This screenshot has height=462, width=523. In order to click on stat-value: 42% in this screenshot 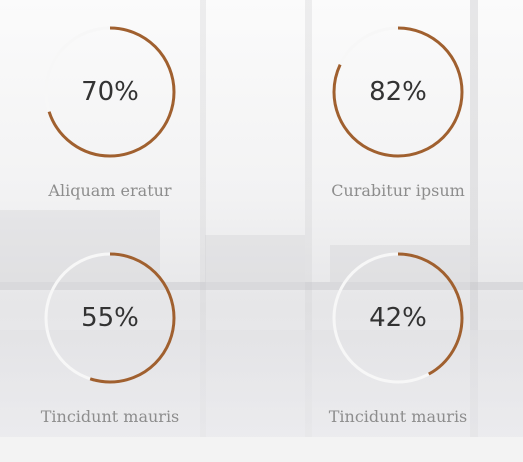, I will do `click(398, 318)`.